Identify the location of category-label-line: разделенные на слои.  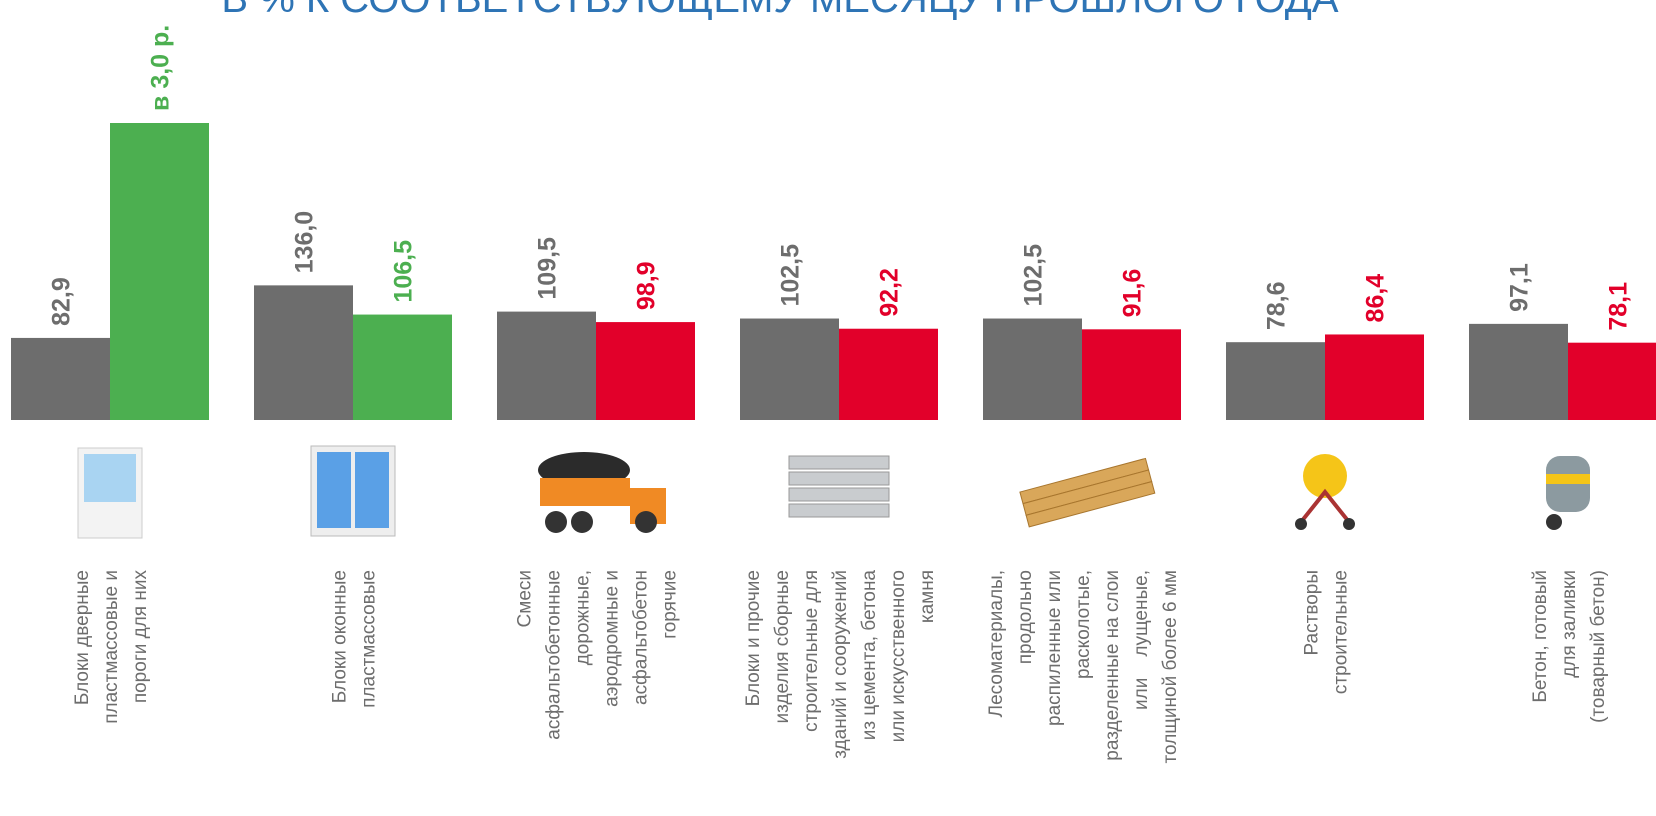
(1112, 665).